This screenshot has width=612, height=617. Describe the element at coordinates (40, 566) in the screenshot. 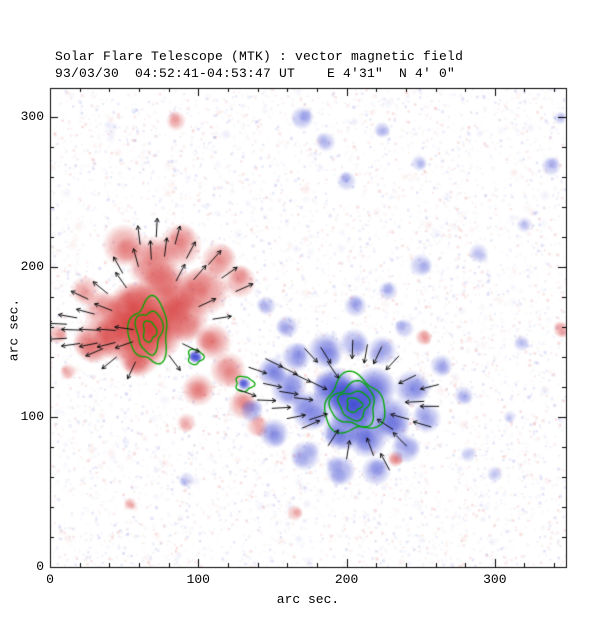

I see `y-tick-label: 0` at that location.